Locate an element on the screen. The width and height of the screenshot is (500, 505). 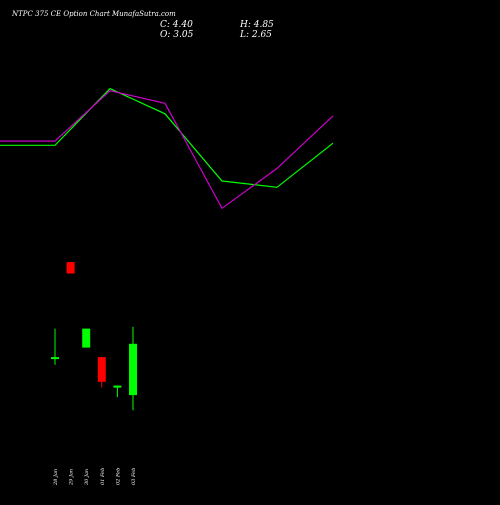
date-label: 02 Feb is located at coordinates (118, 476).